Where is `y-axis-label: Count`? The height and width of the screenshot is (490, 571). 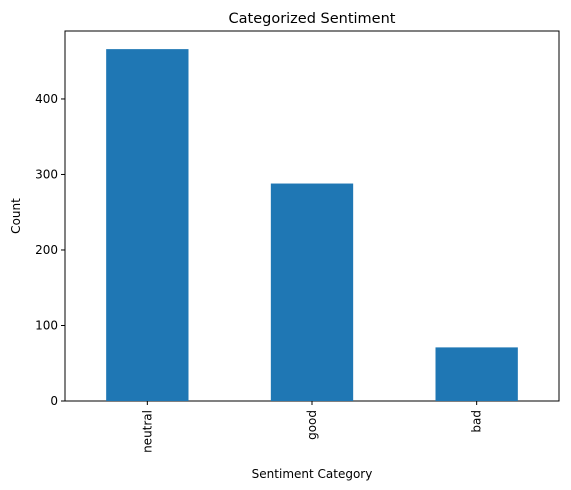 y-axis-label: Count is located at coordinates (16, 216).